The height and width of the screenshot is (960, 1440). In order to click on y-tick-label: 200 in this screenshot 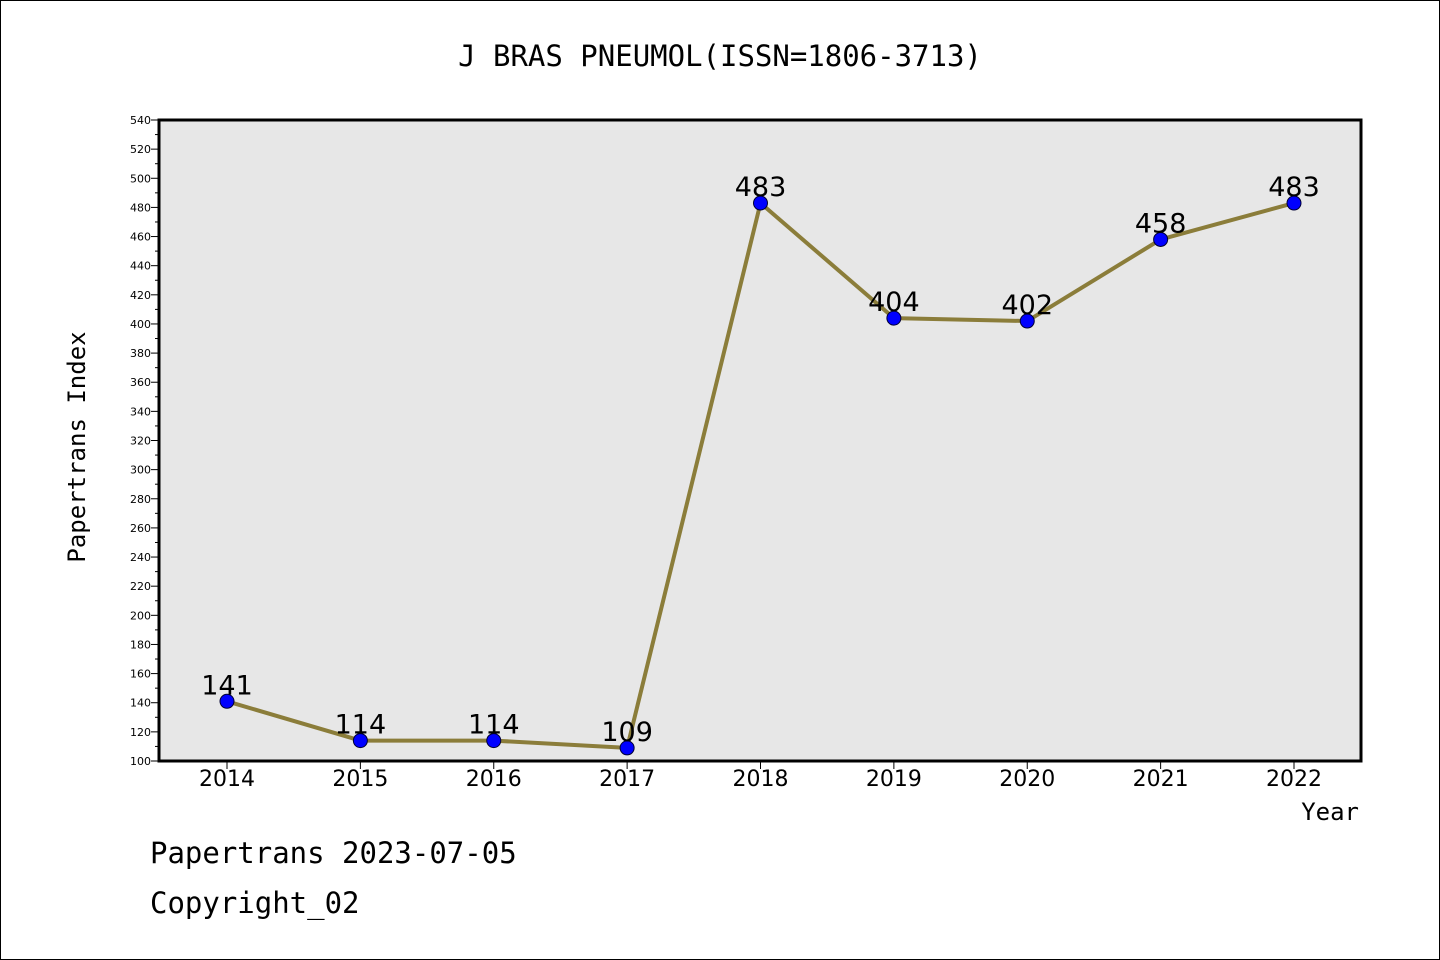, I will do `click(140, 615)`.